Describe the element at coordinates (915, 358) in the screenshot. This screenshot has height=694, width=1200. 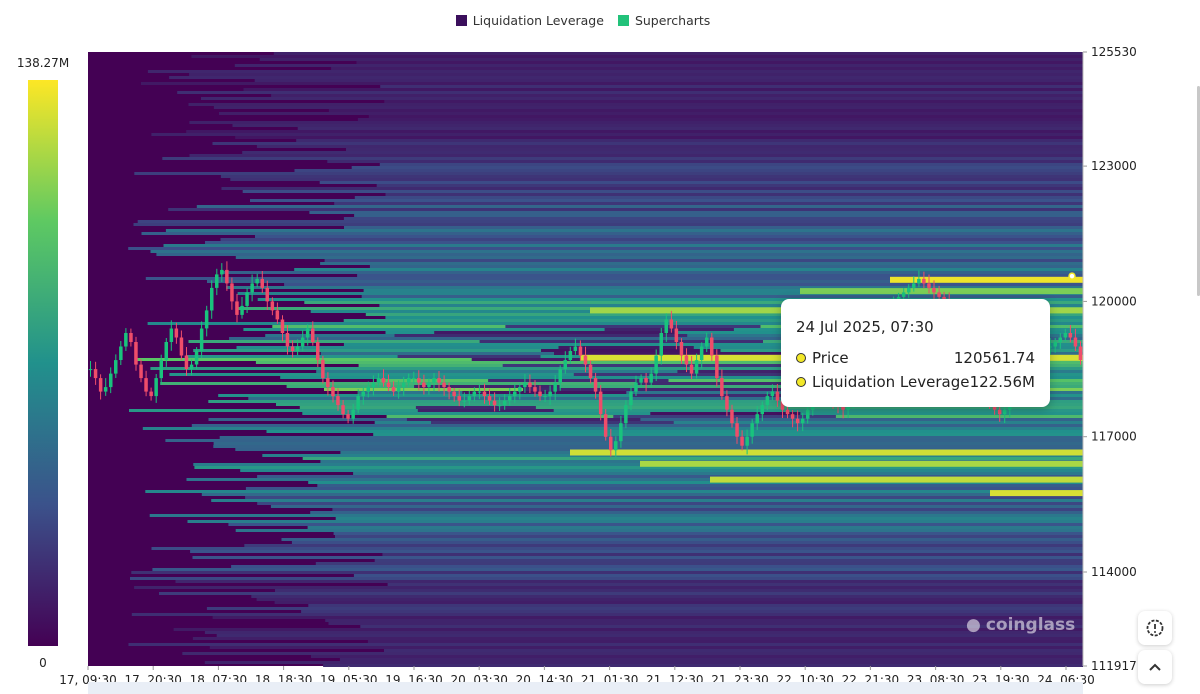
I see `tooltip-row-price: Price 120561.74` at that location.